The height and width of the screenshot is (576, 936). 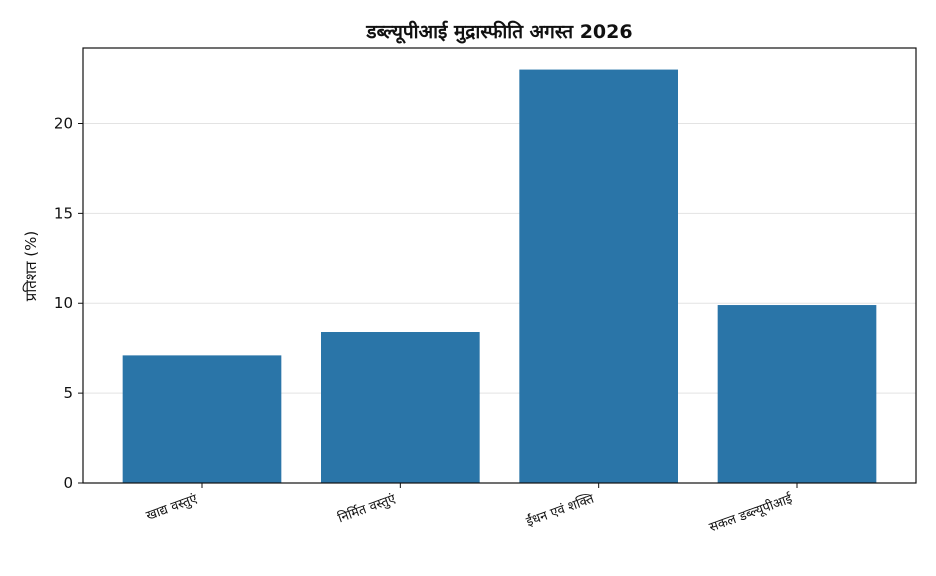 I want to click on y-tick-label: 20, so click(x=63, y=123).